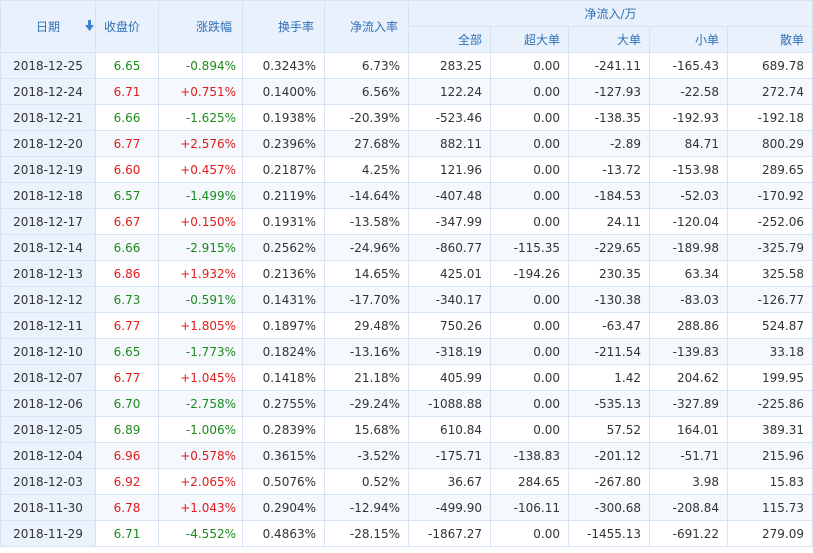 The height and width of the screenshot is (553, 813). I want to click on cell-net-large: -1455.13, so click(609, 533).